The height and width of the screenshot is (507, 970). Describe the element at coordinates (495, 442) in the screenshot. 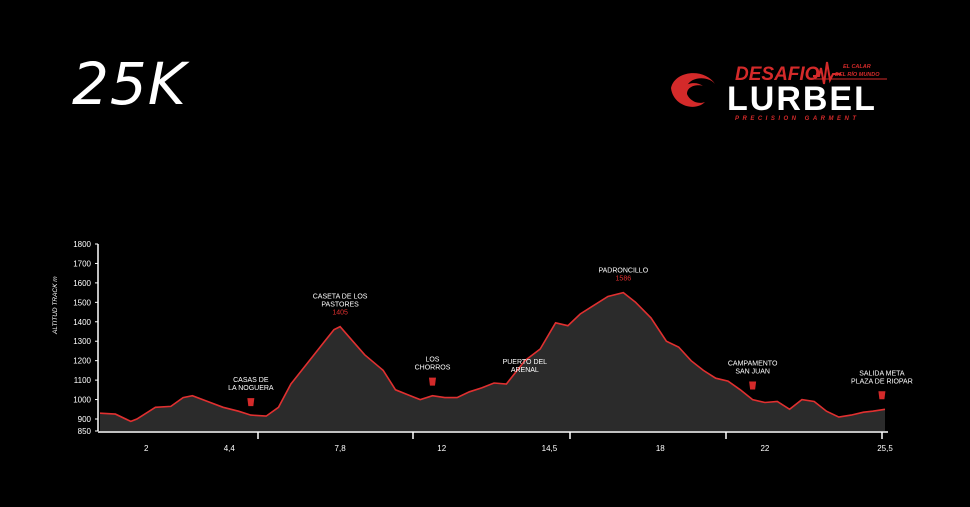

I see `x-axis: 2 4,4 7,8 12 14,5 18 22 25,5` at that location.